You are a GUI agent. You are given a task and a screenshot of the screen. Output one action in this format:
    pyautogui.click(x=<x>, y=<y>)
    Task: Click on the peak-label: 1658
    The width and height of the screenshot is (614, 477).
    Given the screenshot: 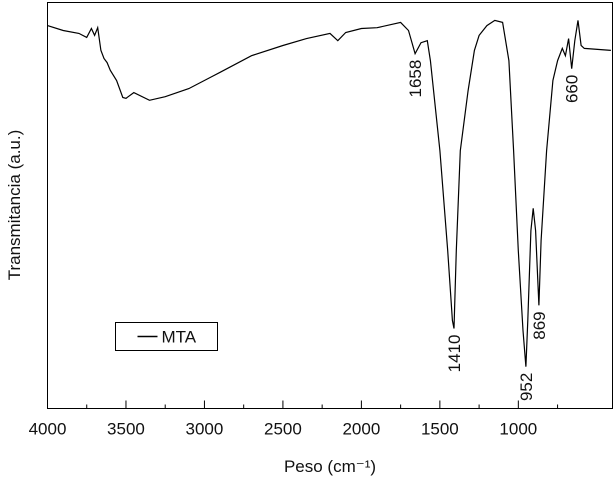 What is the action you would take?
    pyautogui.click(x=415, y=79)
    